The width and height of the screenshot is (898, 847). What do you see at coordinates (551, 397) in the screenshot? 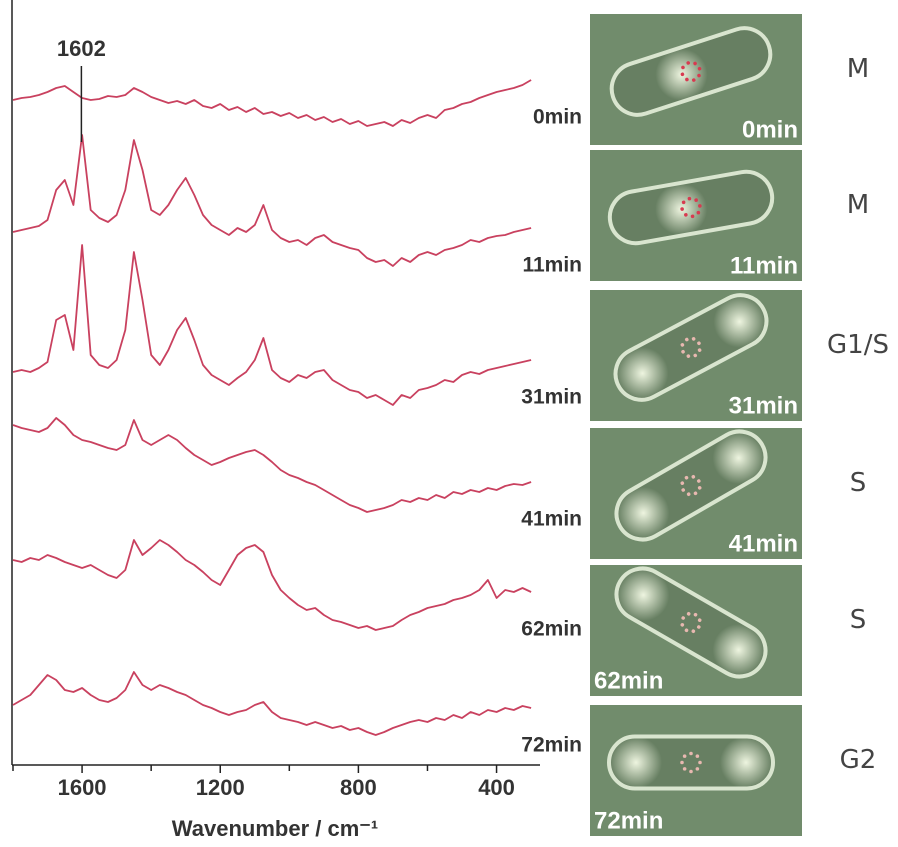
I see `series-label: 31min` at bounding box center [551, 397].